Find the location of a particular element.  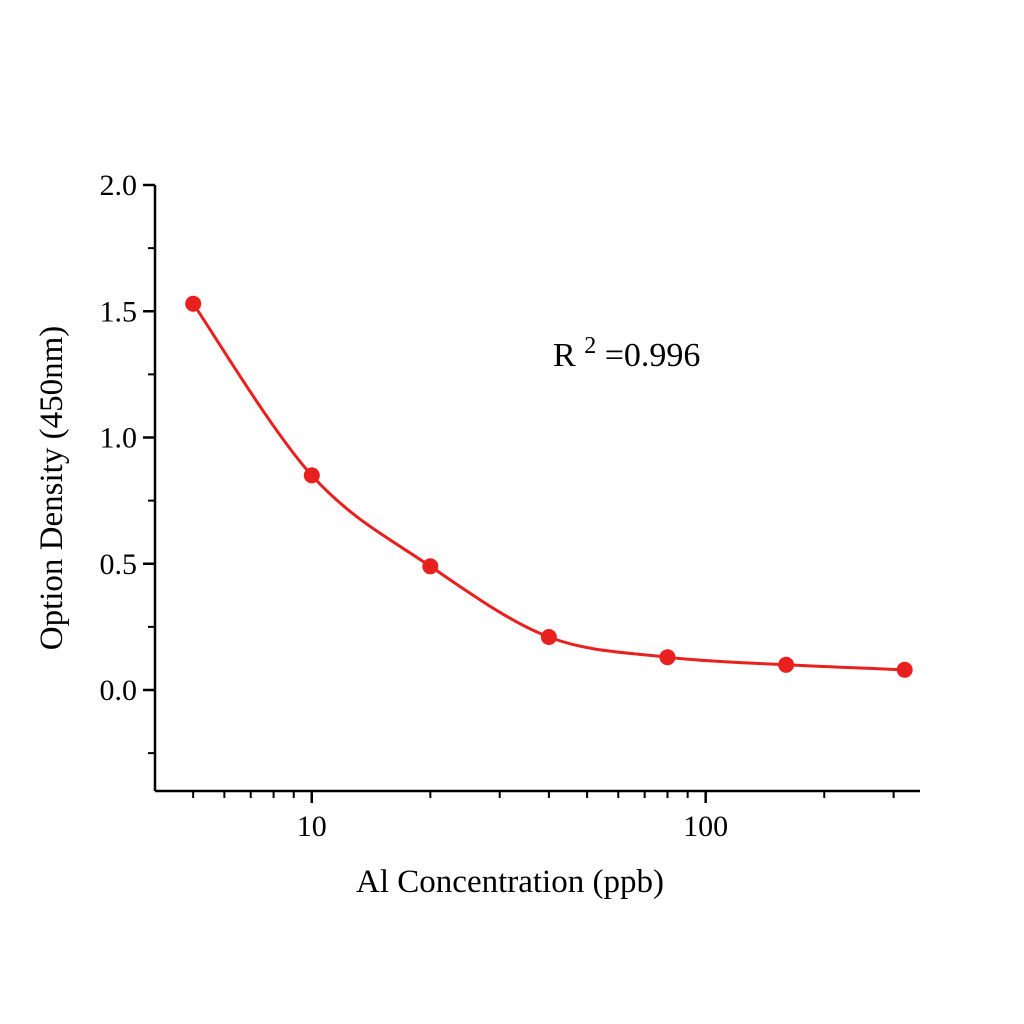

annotation-base: R is located at coordinates (564, 355).